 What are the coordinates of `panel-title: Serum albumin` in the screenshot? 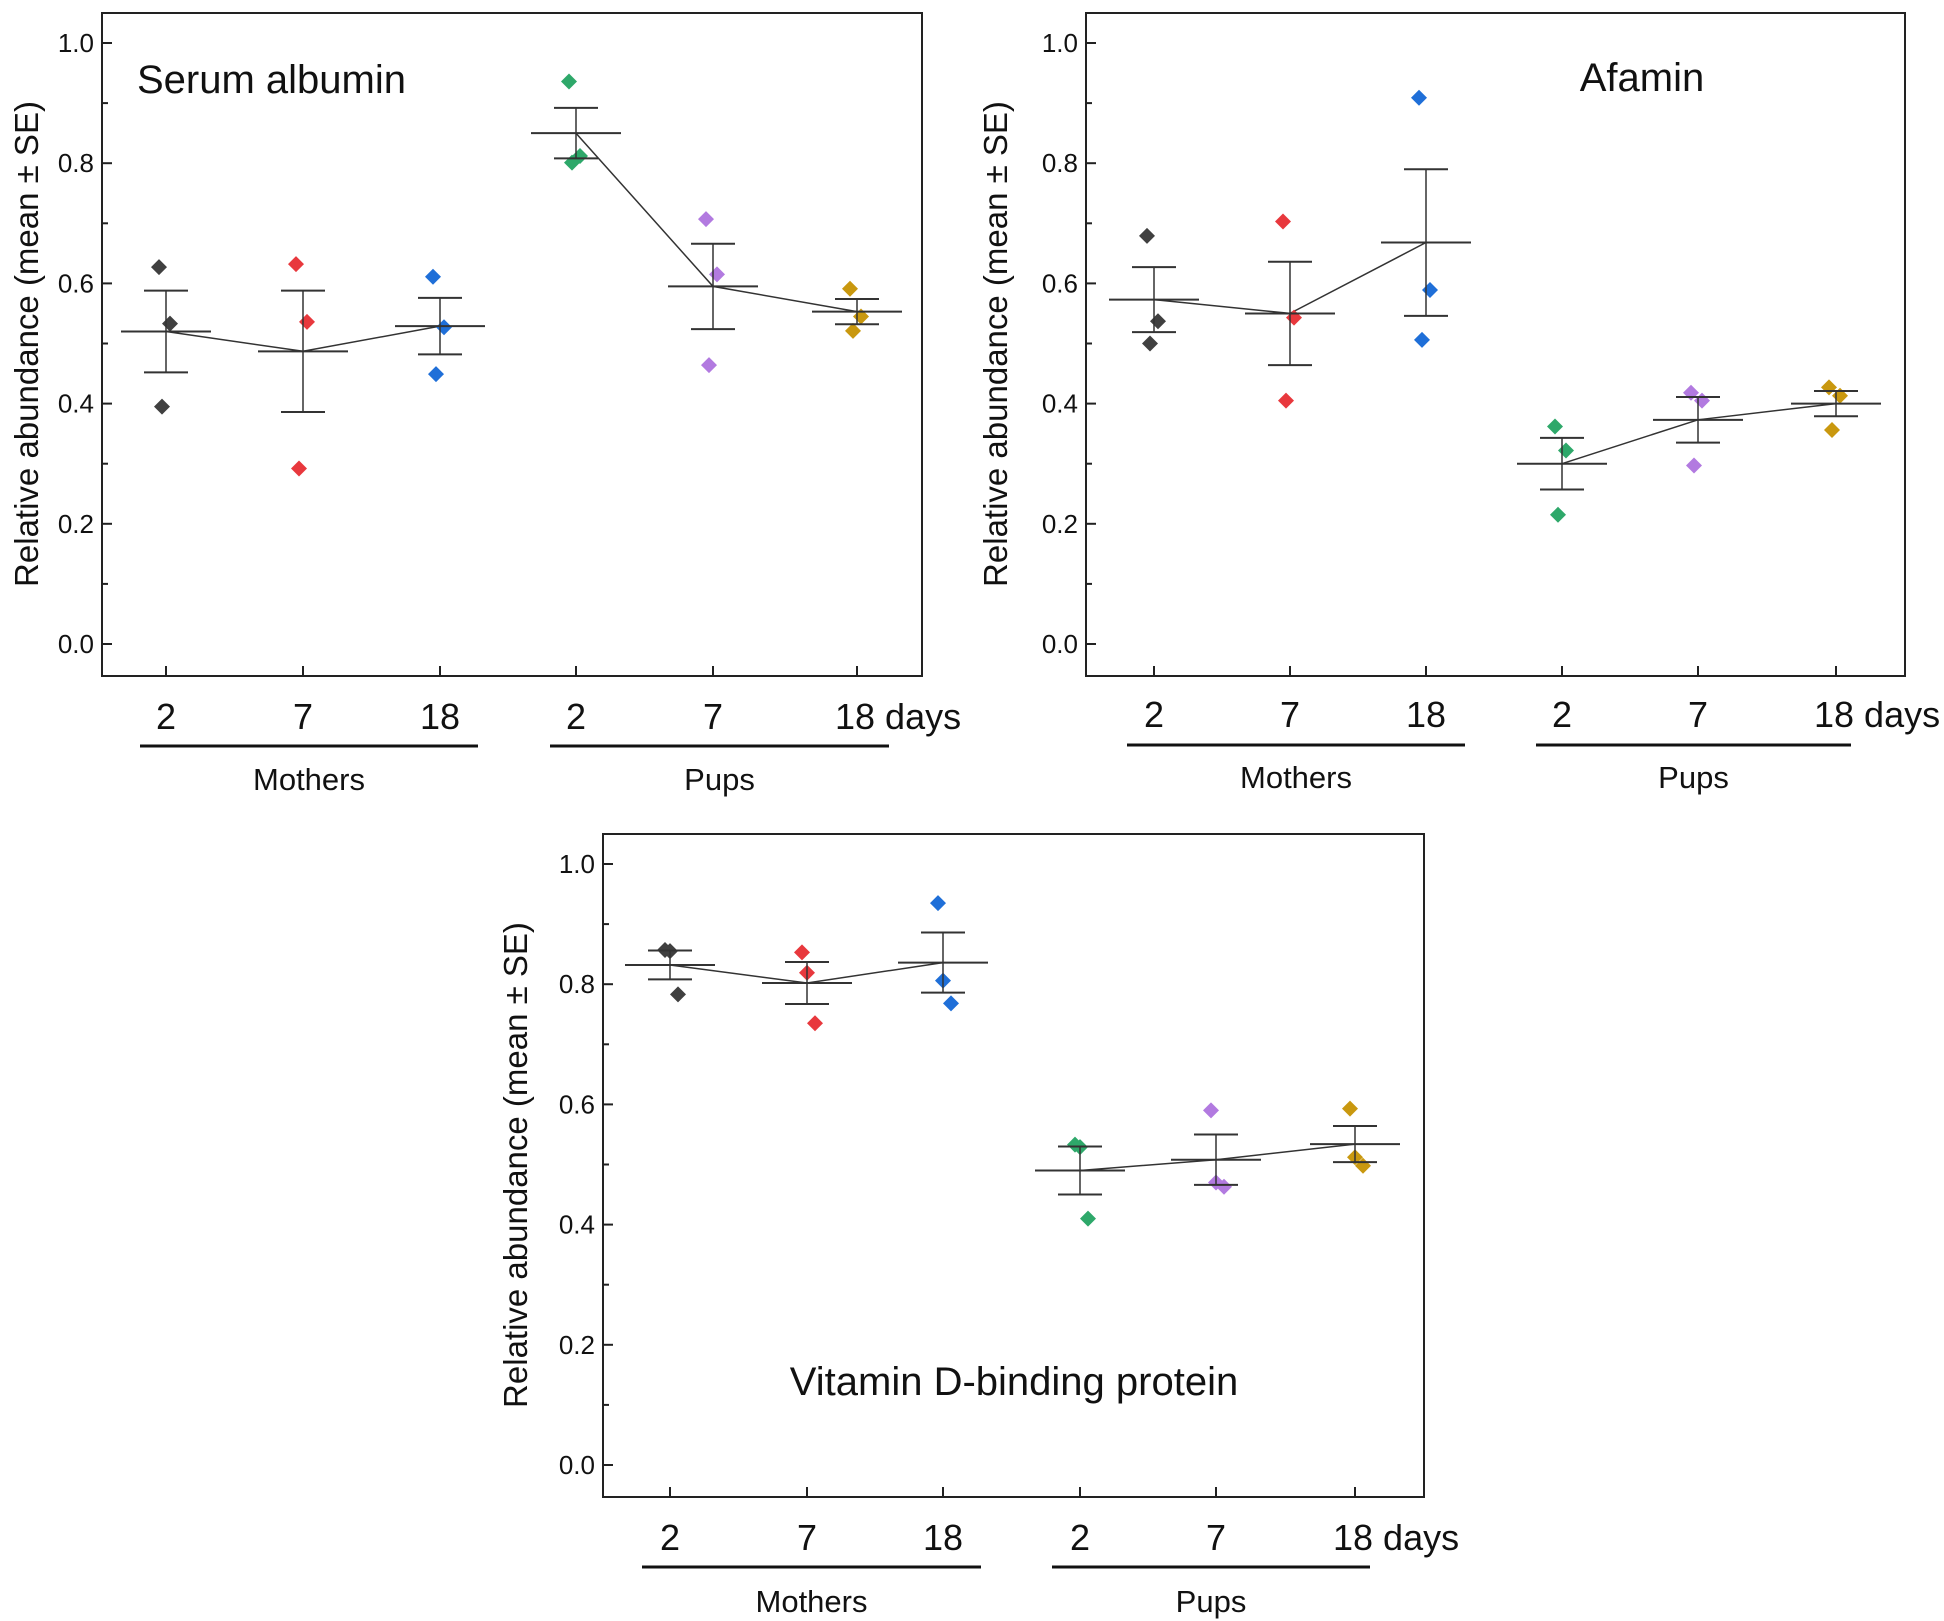 It's located at (271, 80).